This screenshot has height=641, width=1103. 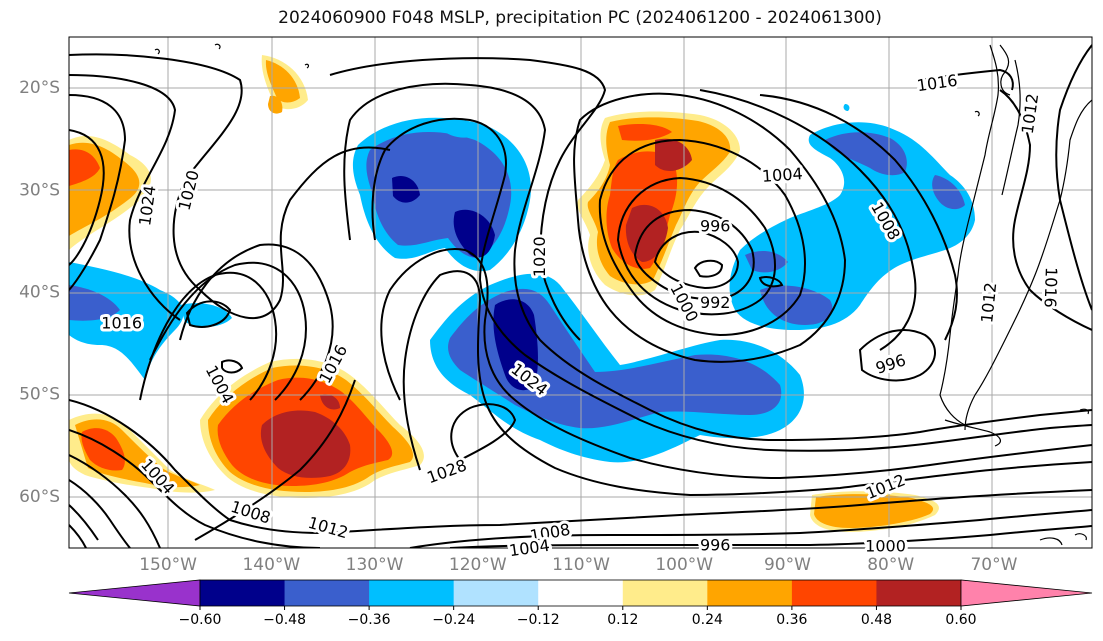 I want to click on colorbar-underflow-triangle, so click(x=134, y=593).